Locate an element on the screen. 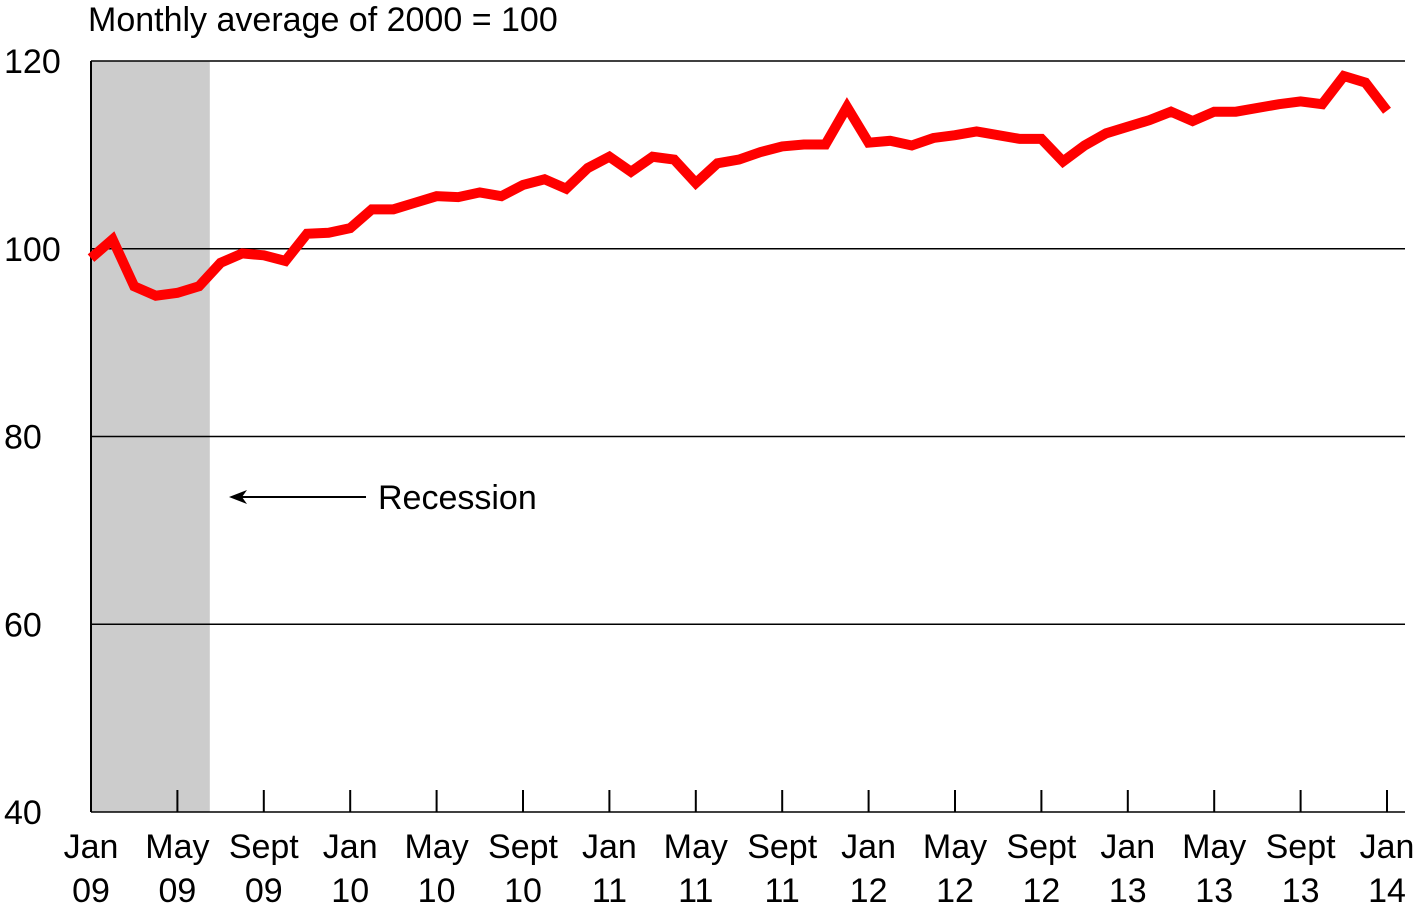 Image resolution: width=1423 pixels, height=917 pixels. recession-annotation: Recession is located at coordinates (383, 498).